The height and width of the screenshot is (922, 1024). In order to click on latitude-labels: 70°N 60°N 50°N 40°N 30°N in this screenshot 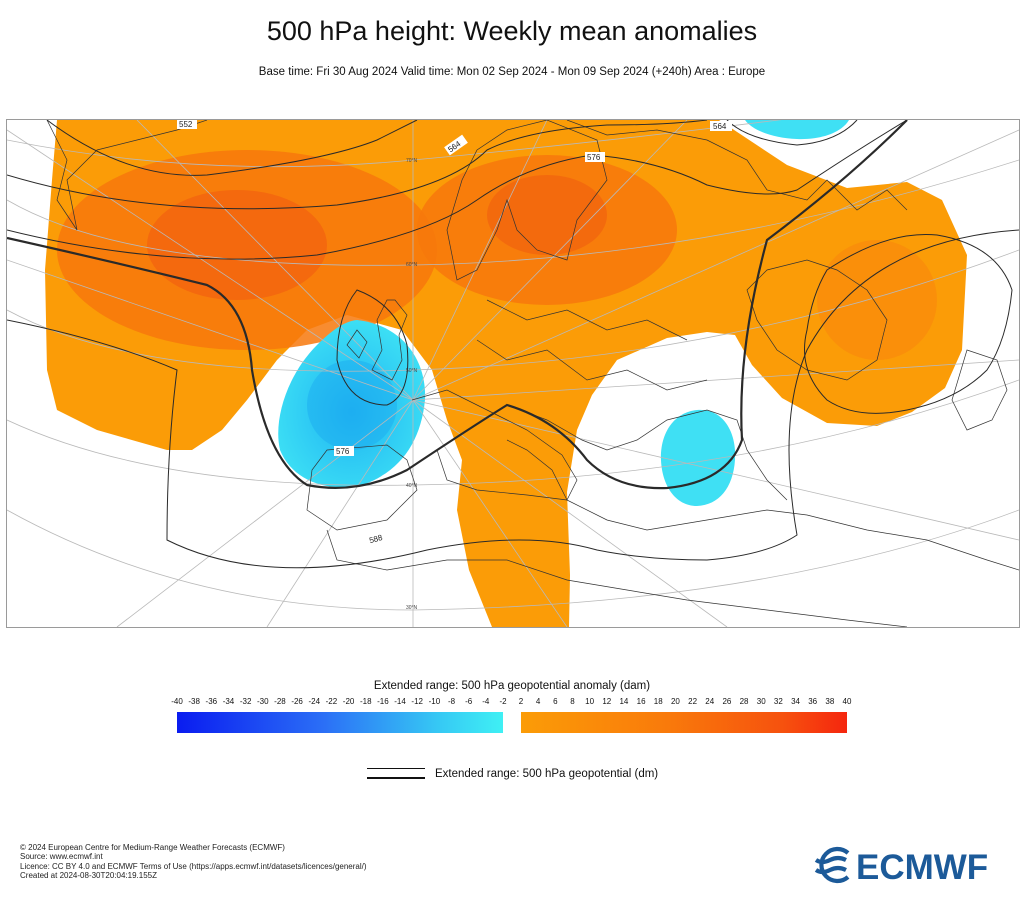, I will do `click(412, 384)`.